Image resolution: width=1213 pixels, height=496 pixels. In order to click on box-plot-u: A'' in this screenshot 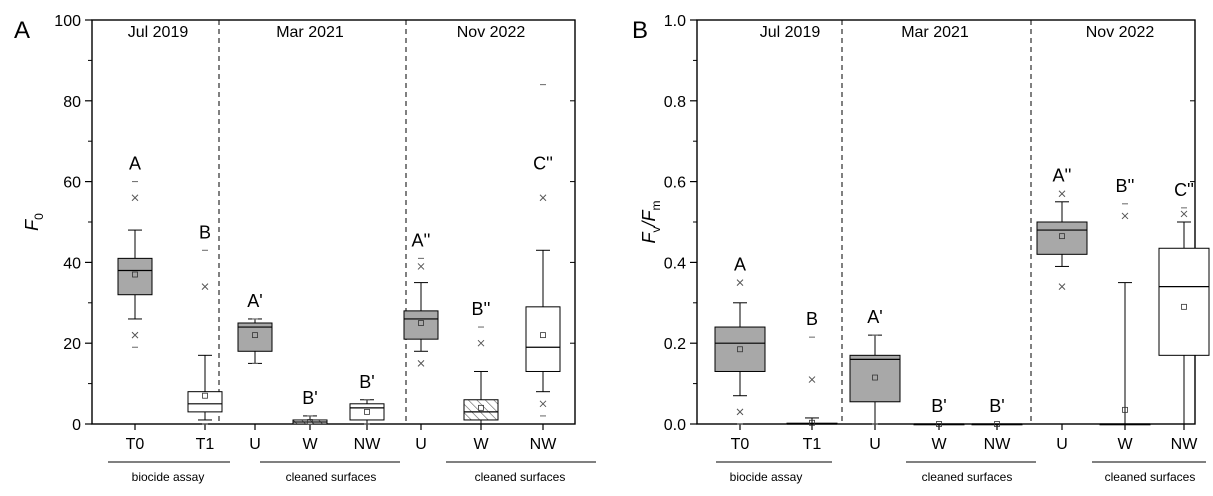, I will do `click(421, 298)`.